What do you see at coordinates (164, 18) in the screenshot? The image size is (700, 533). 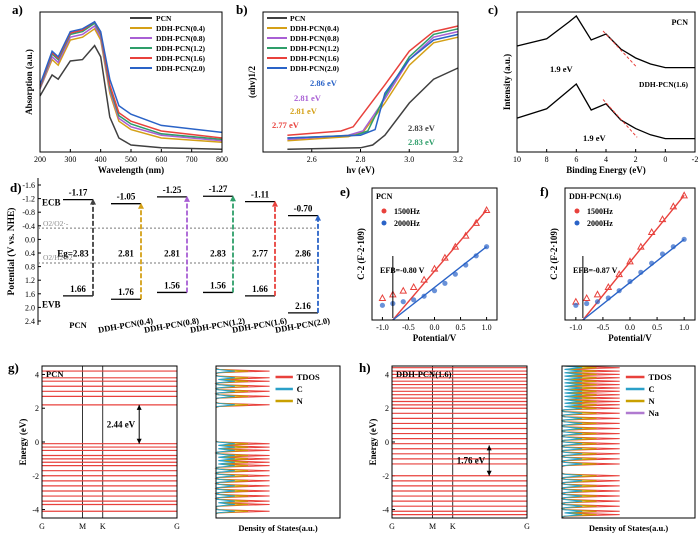 I see `legend-label: PCN` at bounding box center [164, 18].